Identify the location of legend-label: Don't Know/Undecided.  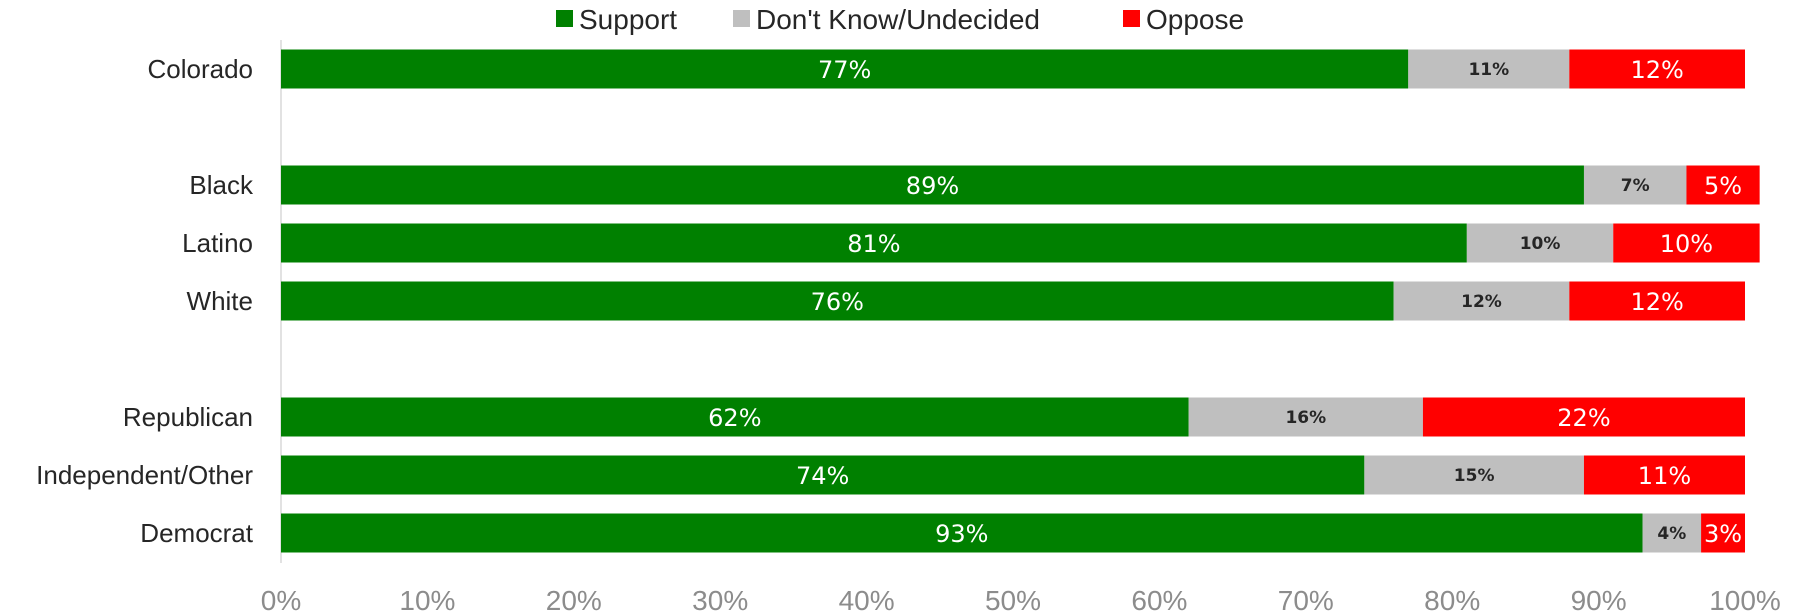
(898, 19).